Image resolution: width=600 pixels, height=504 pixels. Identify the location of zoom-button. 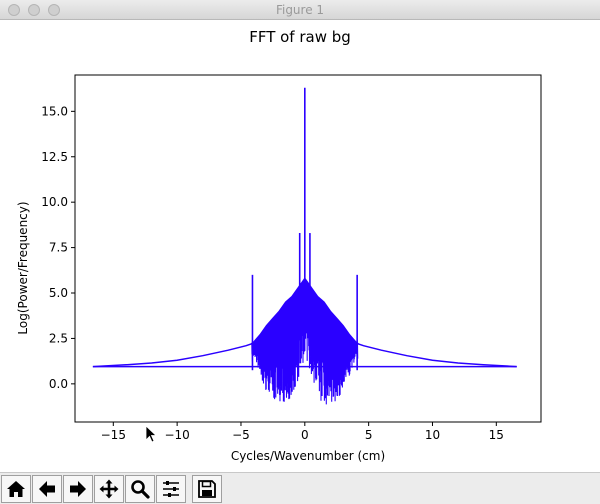
(140, 489).